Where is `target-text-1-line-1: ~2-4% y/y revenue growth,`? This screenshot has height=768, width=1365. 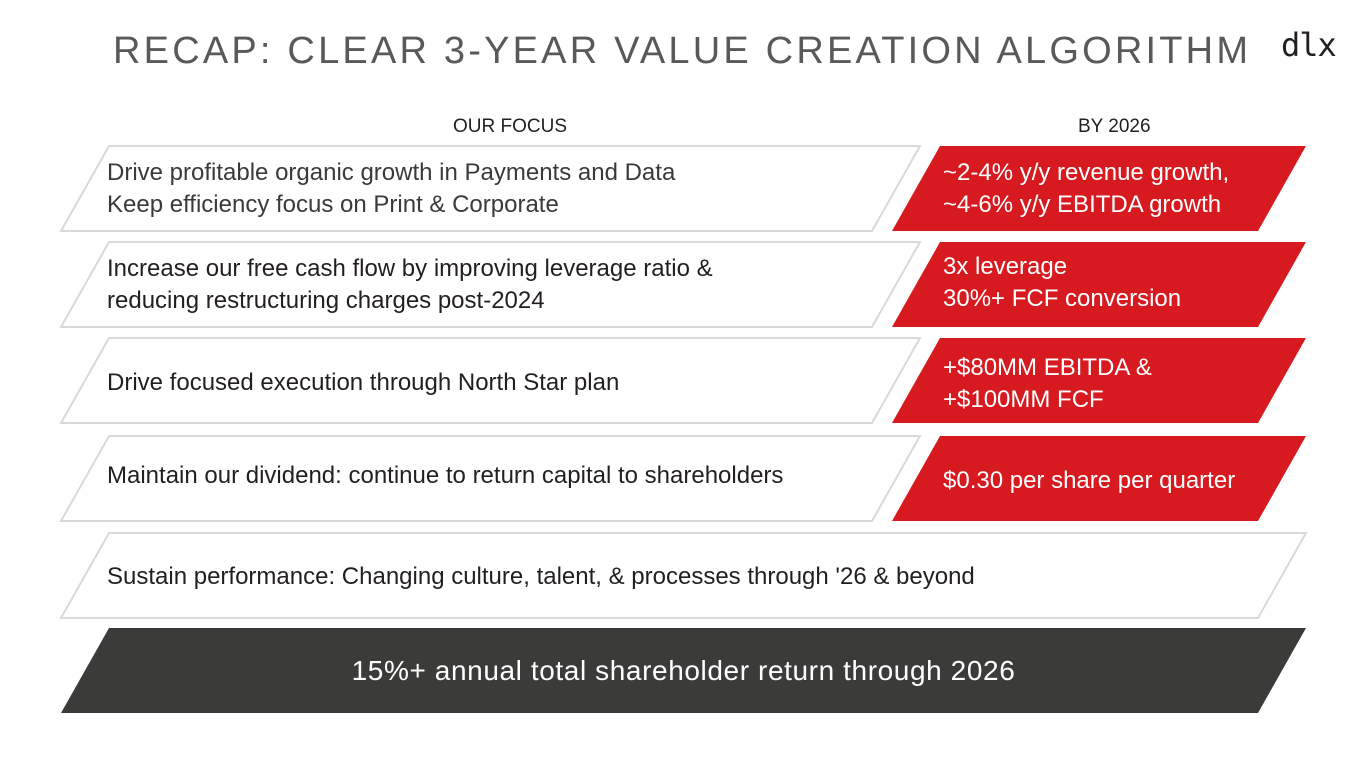
target-text-1-line-1: ~2-4% y/y revenue growth, is located at coordinates (1086, 172).